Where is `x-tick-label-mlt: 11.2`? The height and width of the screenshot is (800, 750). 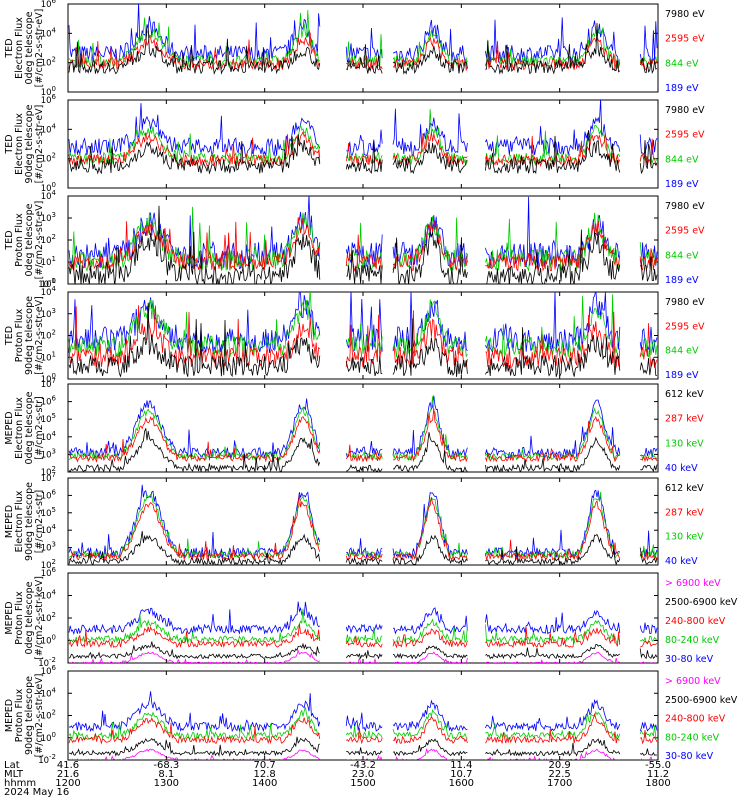 x-tick-label-mlt: 11.2 is located at coordinates (658, 774).